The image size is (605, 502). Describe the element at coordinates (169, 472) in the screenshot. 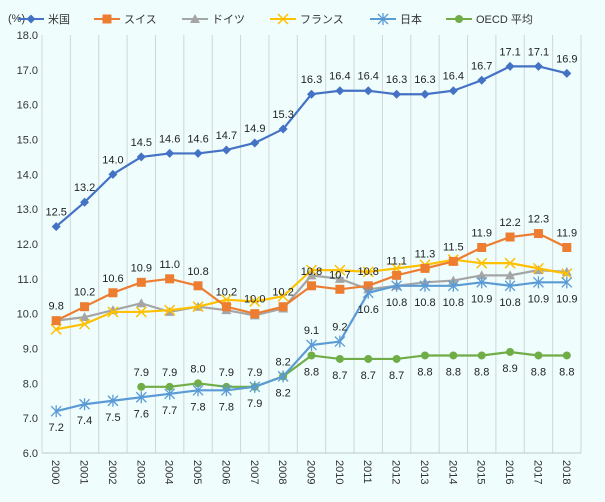

I see `x-tick-label: 2004` at that location.